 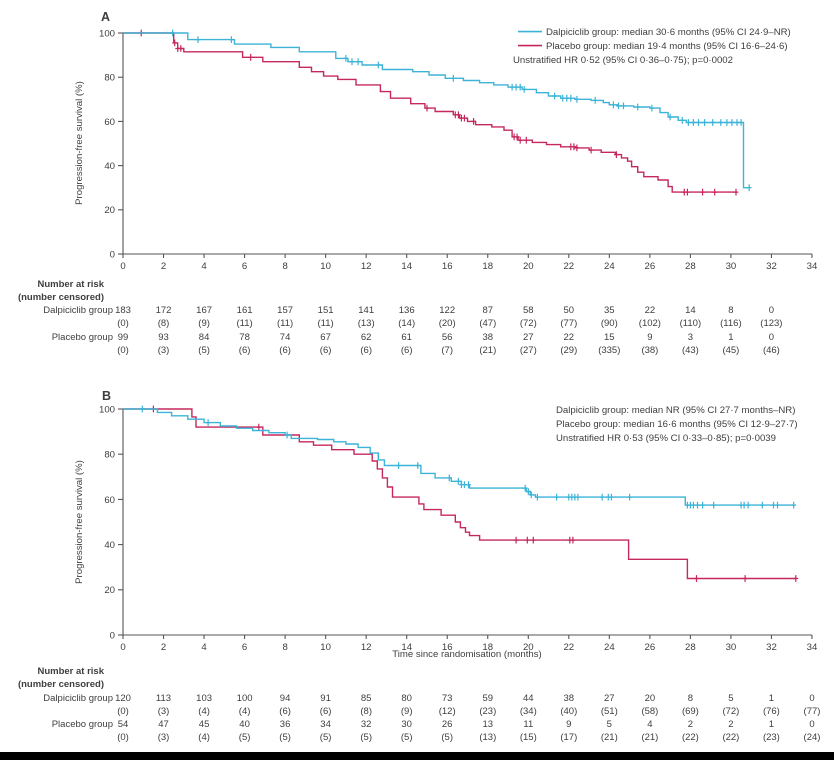 What do you see at coordinates (569, 698) in the screenshot?
I see `table-b-risk-count: 38` at bounding box center [569, 698].